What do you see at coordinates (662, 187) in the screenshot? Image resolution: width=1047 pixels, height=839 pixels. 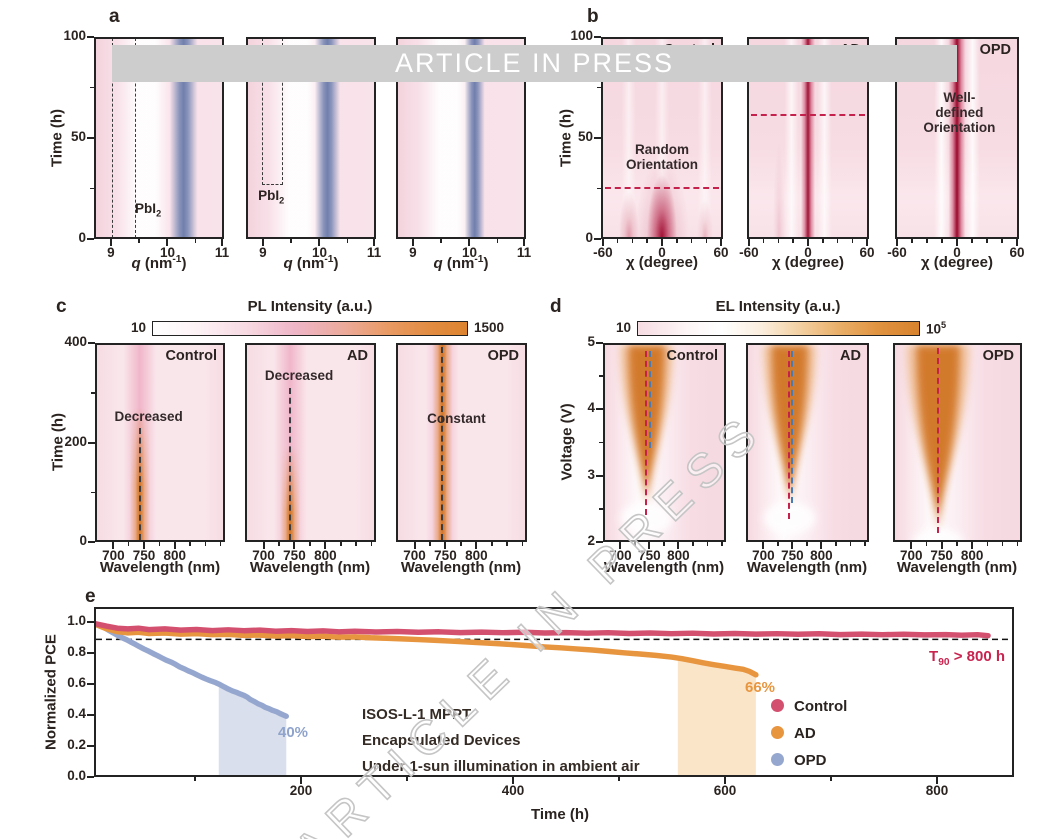 I see `red-dashed-time-line` at bounding box center [662, 187].